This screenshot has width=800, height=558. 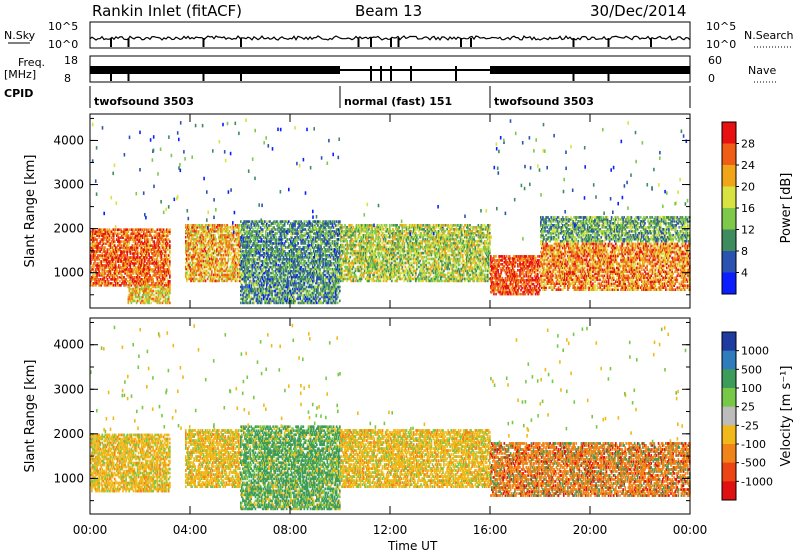 What do you see at coordinates (18, 93) in the screenshot?
I see `cpid-label: CPID` at bounding box center [18, 93].